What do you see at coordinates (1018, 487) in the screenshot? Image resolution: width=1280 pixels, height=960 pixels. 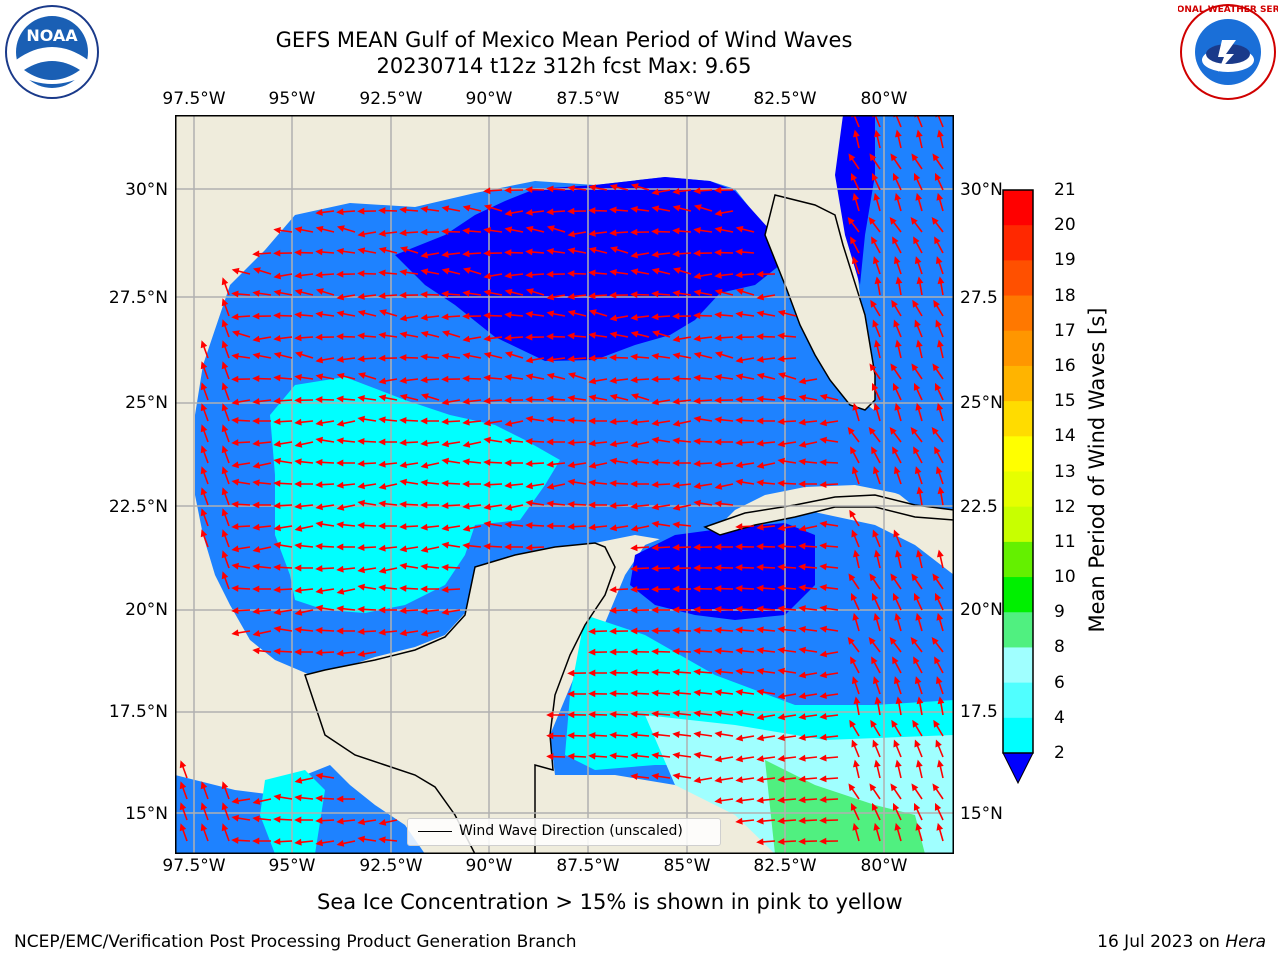 I see `colorbar` at bounding box center [1018, 487].